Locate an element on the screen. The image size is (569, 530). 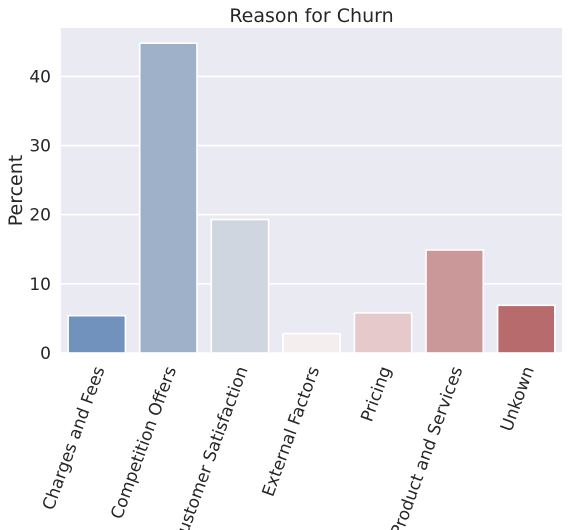
y-tick-label: 40 is located at coordinates (40, 77).